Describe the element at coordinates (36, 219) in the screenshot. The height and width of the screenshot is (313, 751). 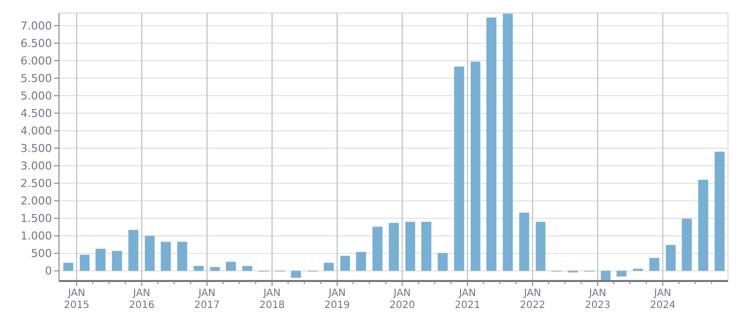
I see `y-tick-label: 1.500` at that location.